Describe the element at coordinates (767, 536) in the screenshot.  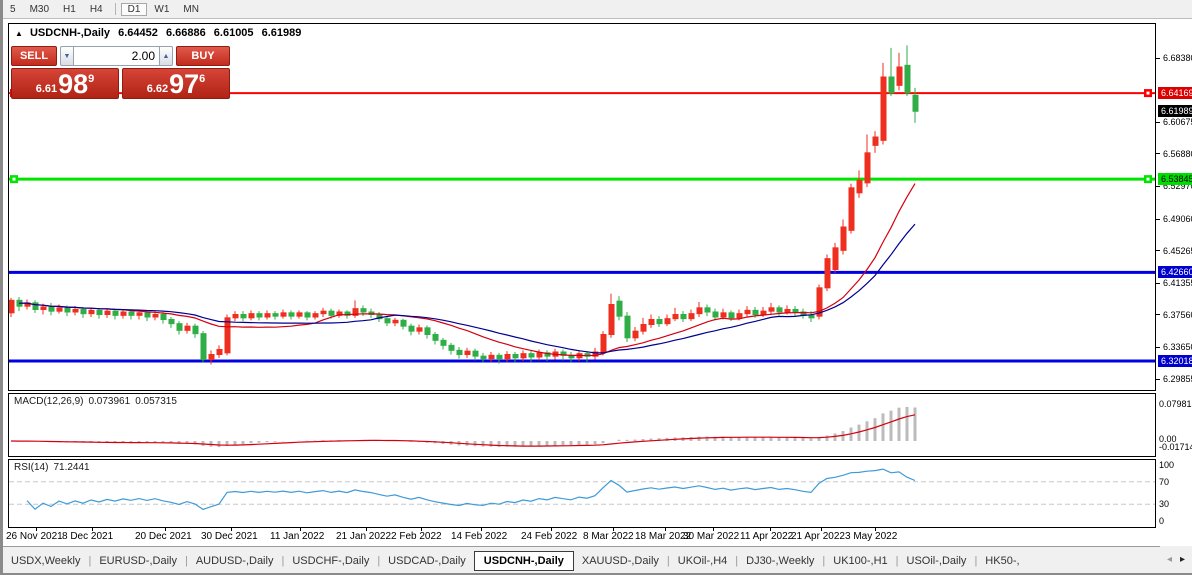
I see `date-axis-label: 11 Apr 2022` at that location.